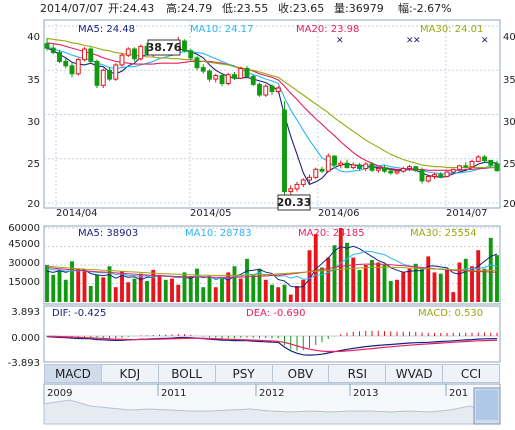 The width and height of the screenshot is (515, 430). I want to click on ma20-label: MA20: 23.98, so click(327, 29).